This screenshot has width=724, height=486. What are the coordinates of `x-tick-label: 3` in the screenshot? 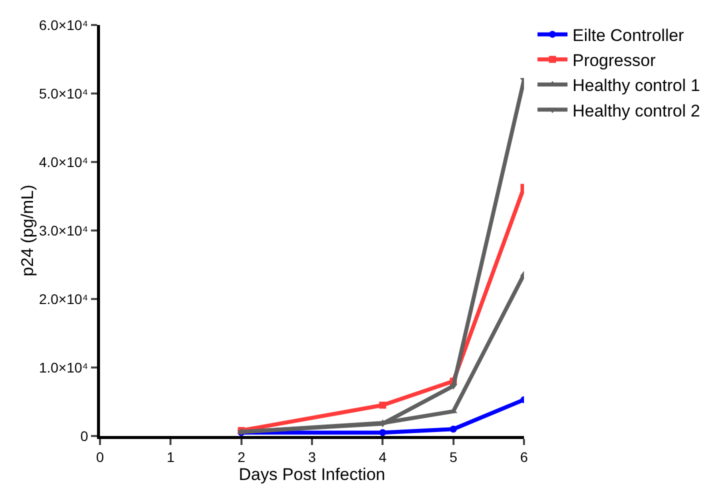 It's located at (312, 456).